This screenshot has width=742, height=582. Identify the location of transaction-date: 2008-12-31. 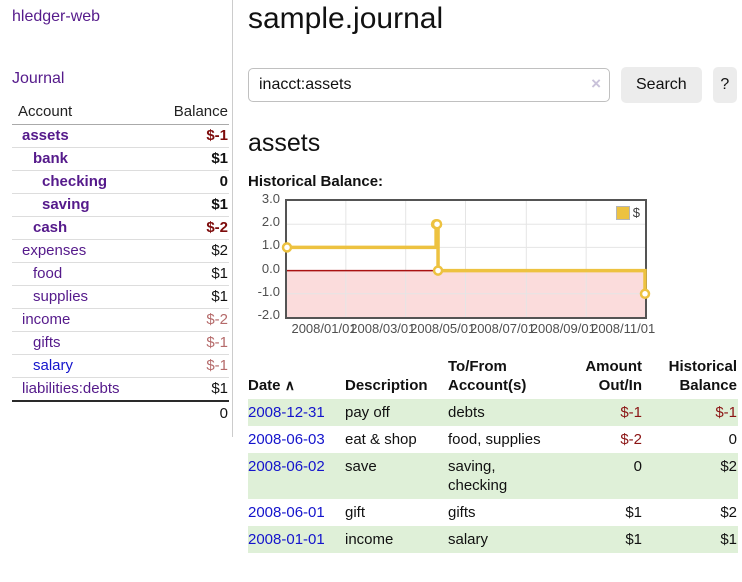
(296, 412).